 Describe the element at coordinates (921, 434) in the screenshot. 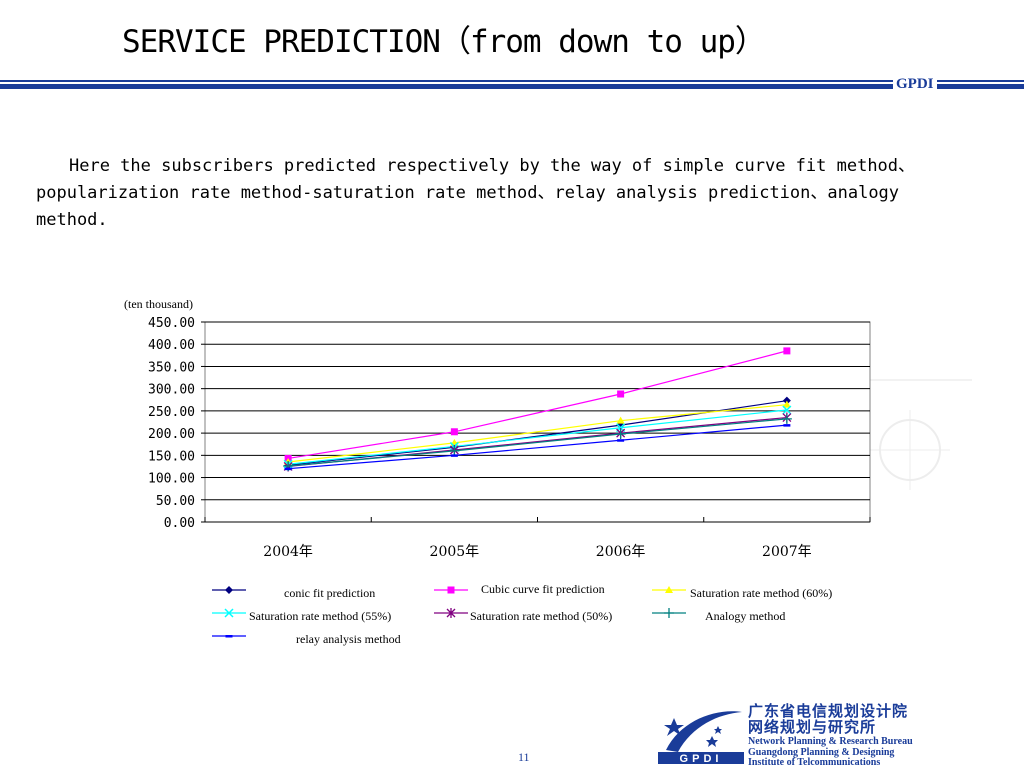

I see `background-watermark-icon` at that location.